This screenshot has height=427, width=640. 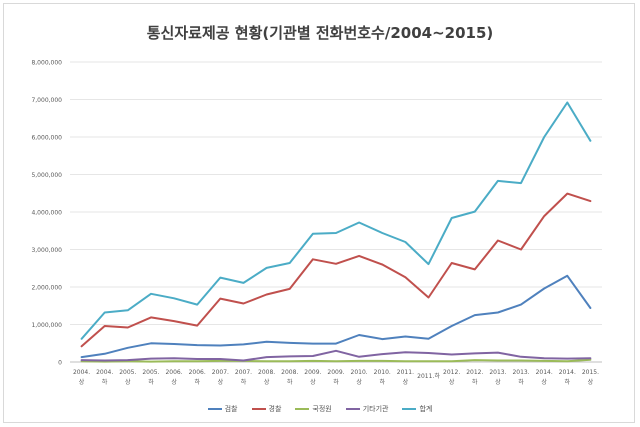 I want to click on series-line-국정원, so click(x=336, y=360).